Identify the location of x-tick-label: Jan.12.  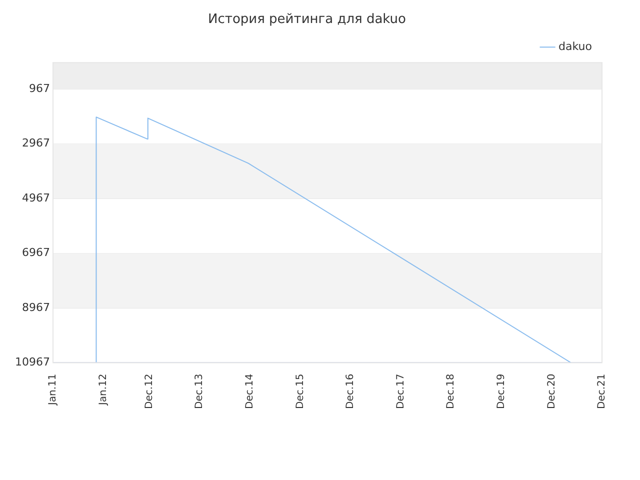
(103, 390).